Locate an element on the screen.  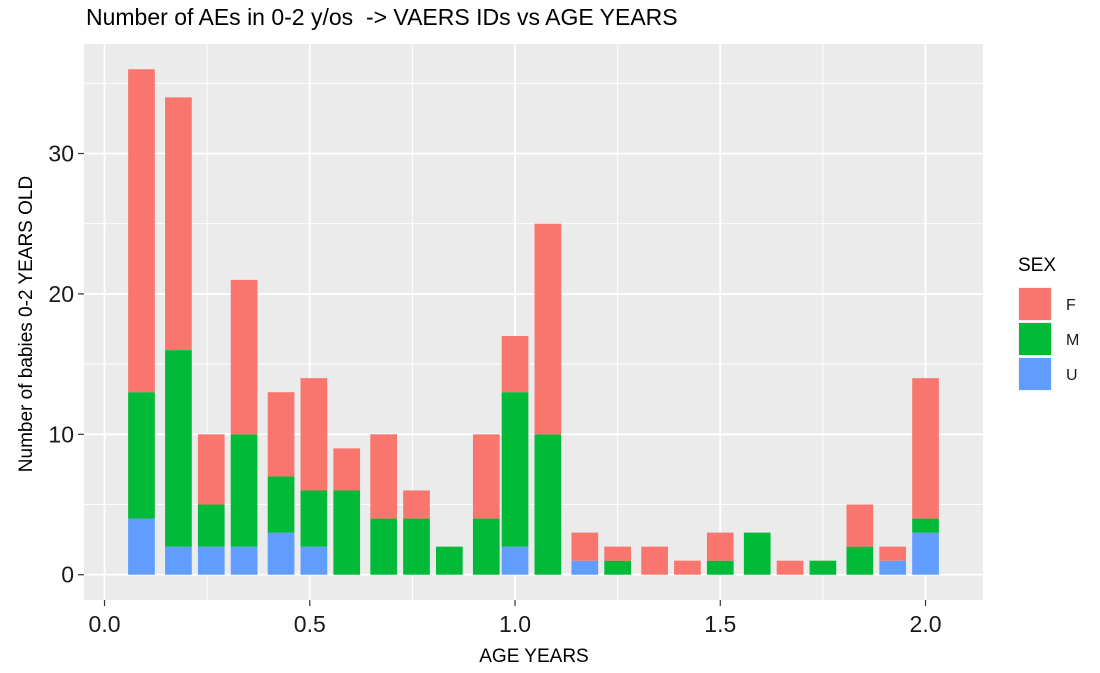
legend-title: SEX is located at coordinates (1037, 265).